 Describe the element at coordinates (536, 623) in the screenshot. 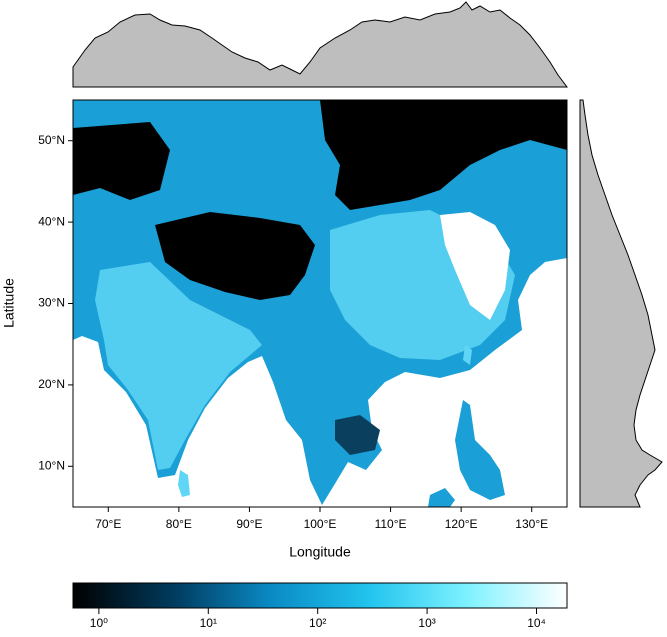

I see `colorbar-tick-label: 10⁴` at that location.